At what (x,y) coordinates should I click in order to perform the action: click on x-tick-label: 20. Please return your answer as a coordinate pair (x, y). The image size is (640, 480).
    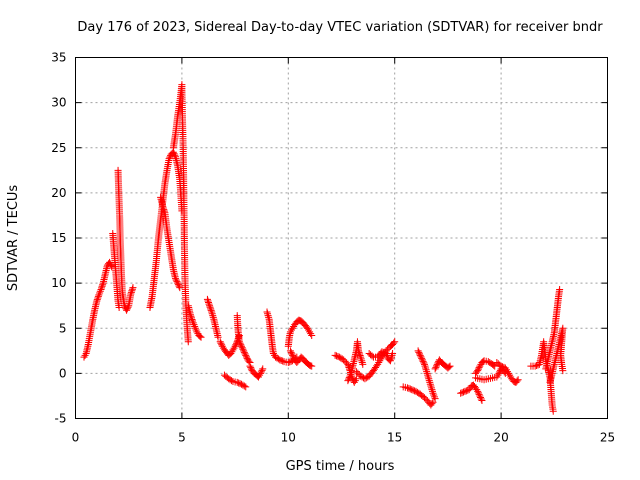
    Looking at the image, I should click on (500, 438).